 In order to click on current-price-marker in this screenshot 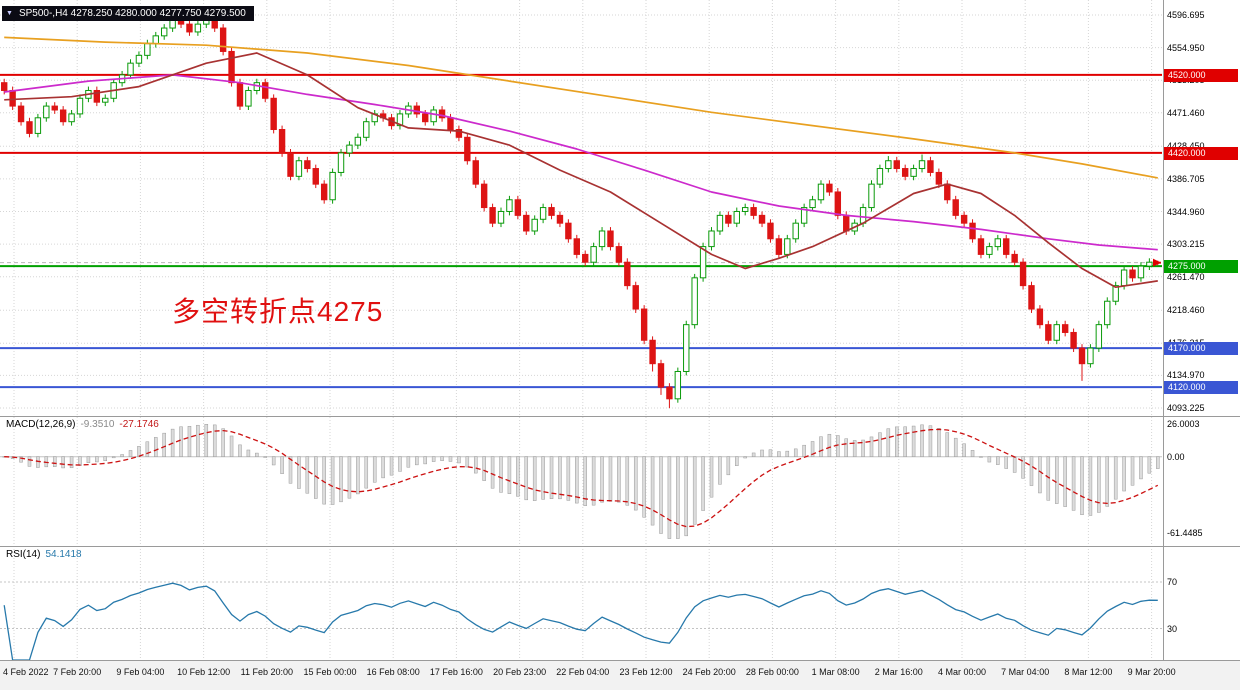, I will do `click(1157, 262)`.